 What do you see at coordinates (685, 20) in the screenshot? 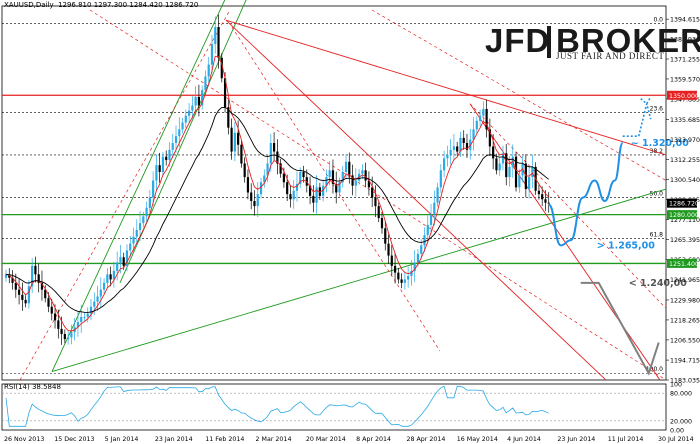
I see `y-tick-label-0: 1394.615` at bounding box center [685, 20].